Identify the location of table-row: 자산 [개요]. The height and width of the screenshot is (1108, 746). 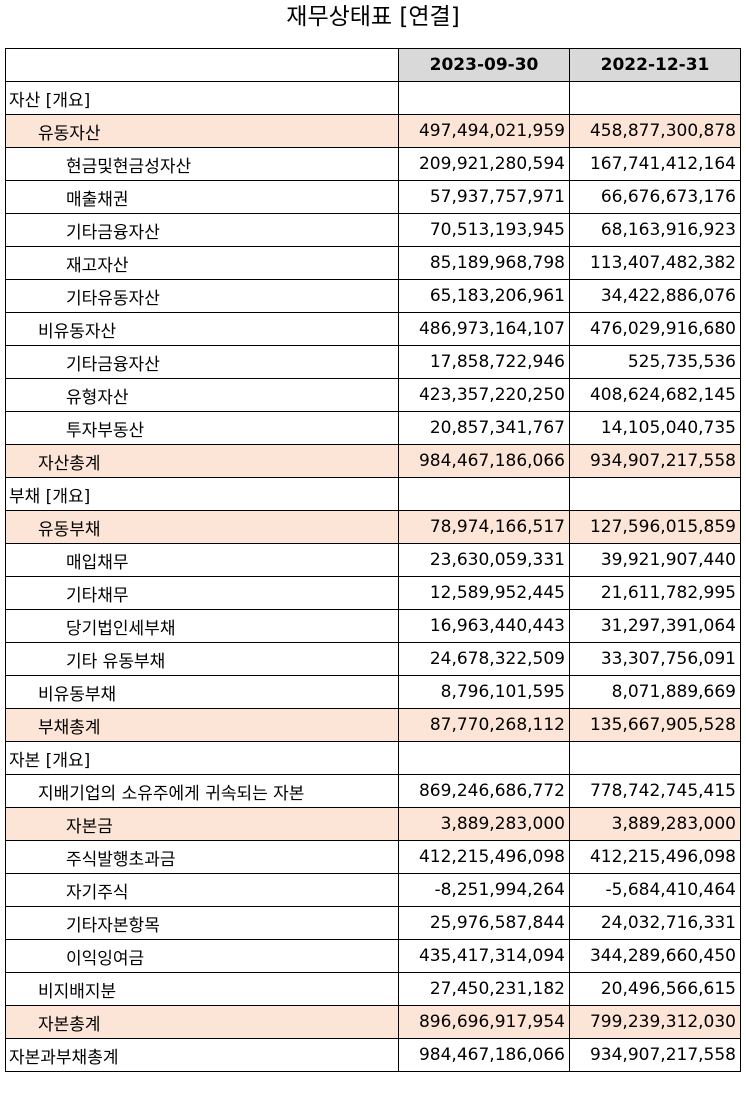
(373, 98).